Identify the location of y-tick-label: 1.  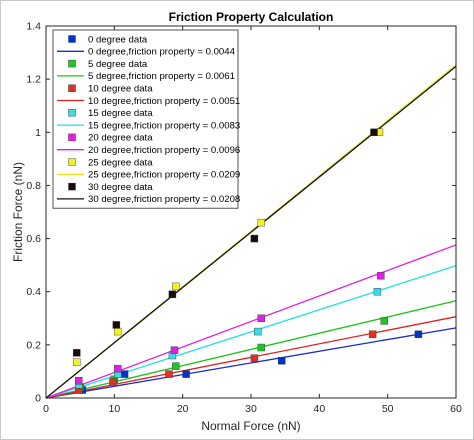
(38, 133).